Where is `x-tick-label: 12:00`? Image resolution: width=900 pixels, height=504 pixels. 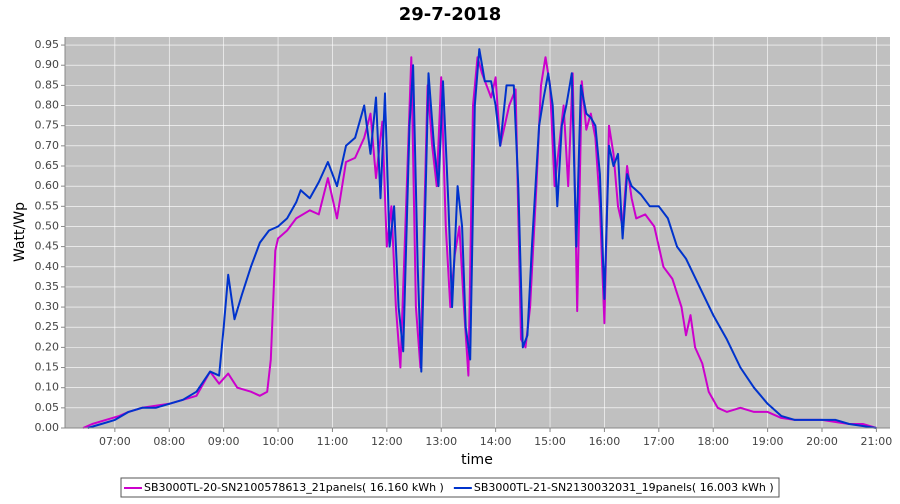
x-tick-label: 12:00 is located at coordinates (387, 441).